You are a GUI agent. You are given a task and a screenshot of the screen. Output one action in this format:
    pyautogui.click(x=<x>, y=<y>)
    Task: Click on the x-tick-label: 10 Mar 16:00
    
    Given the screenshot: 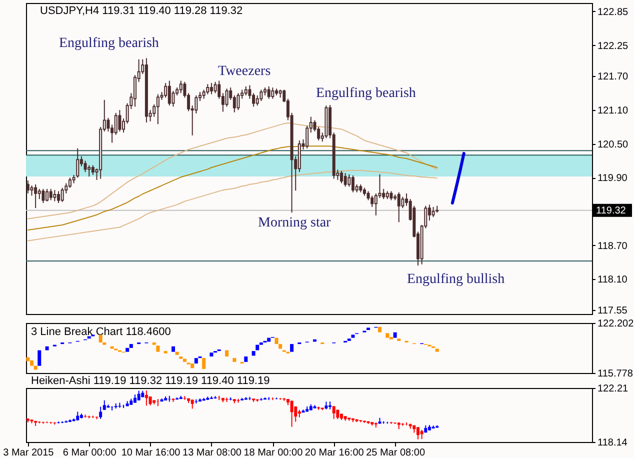 What is the action you would take?
    pyautogui.click(x=151, y=453)
    